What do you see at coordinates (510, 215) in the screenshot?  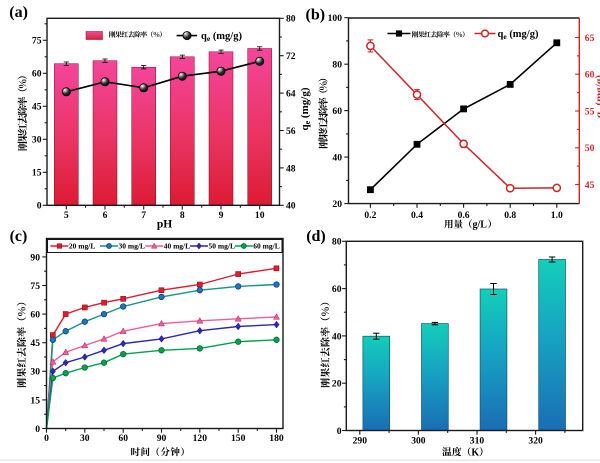 I see `svg-text: 0.8` at bounding box center [510, 215].